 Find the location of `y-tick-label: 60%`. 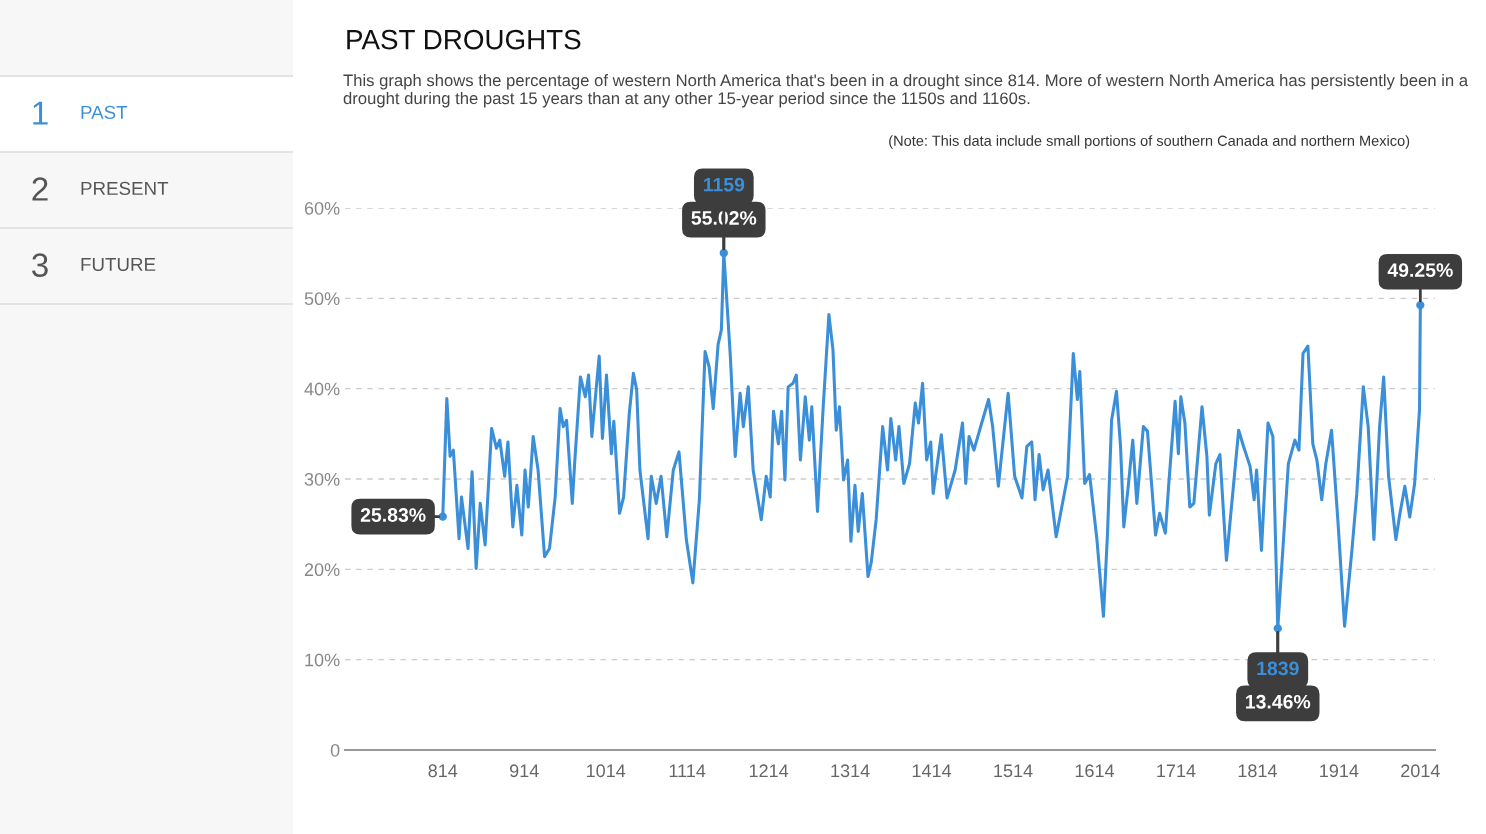

y-tick-label: 60% is located at coordinates (322, 208).